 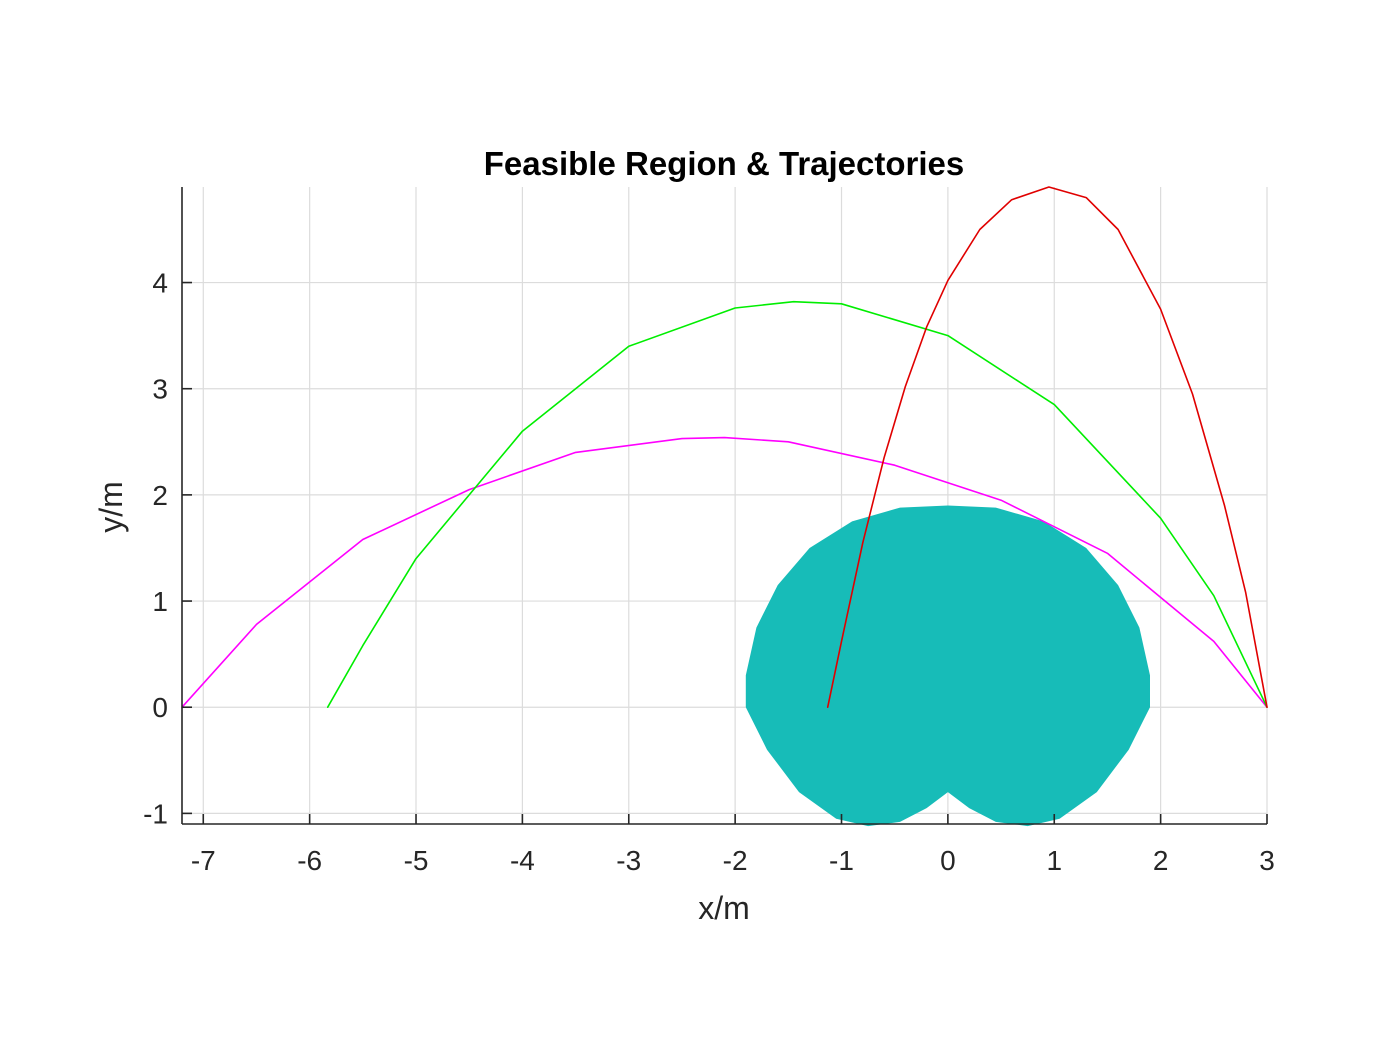 I want to click on x-tick-label: -1, so click(x=841, y=860).